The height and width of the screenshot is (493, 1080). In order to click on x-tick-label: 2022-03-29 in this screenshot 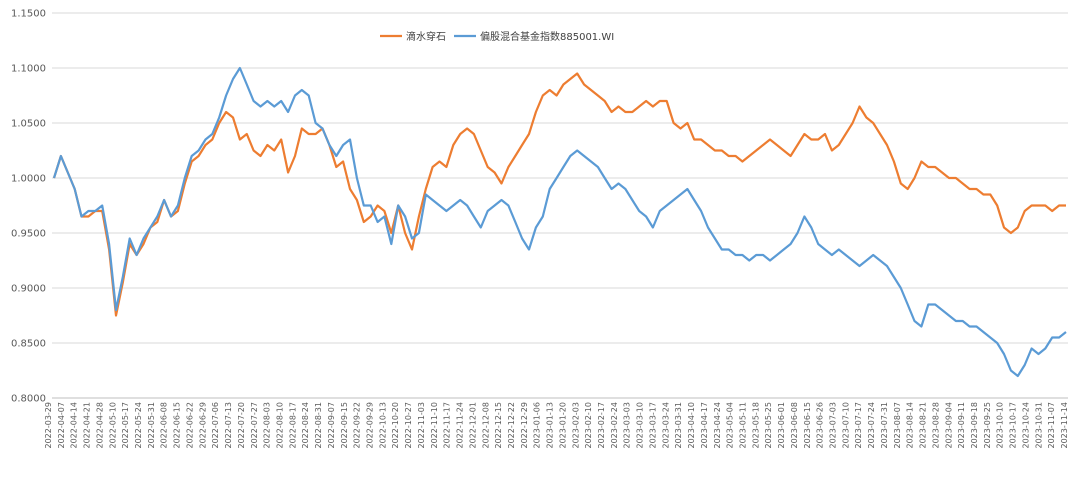, I will do `click(48, 425)`.